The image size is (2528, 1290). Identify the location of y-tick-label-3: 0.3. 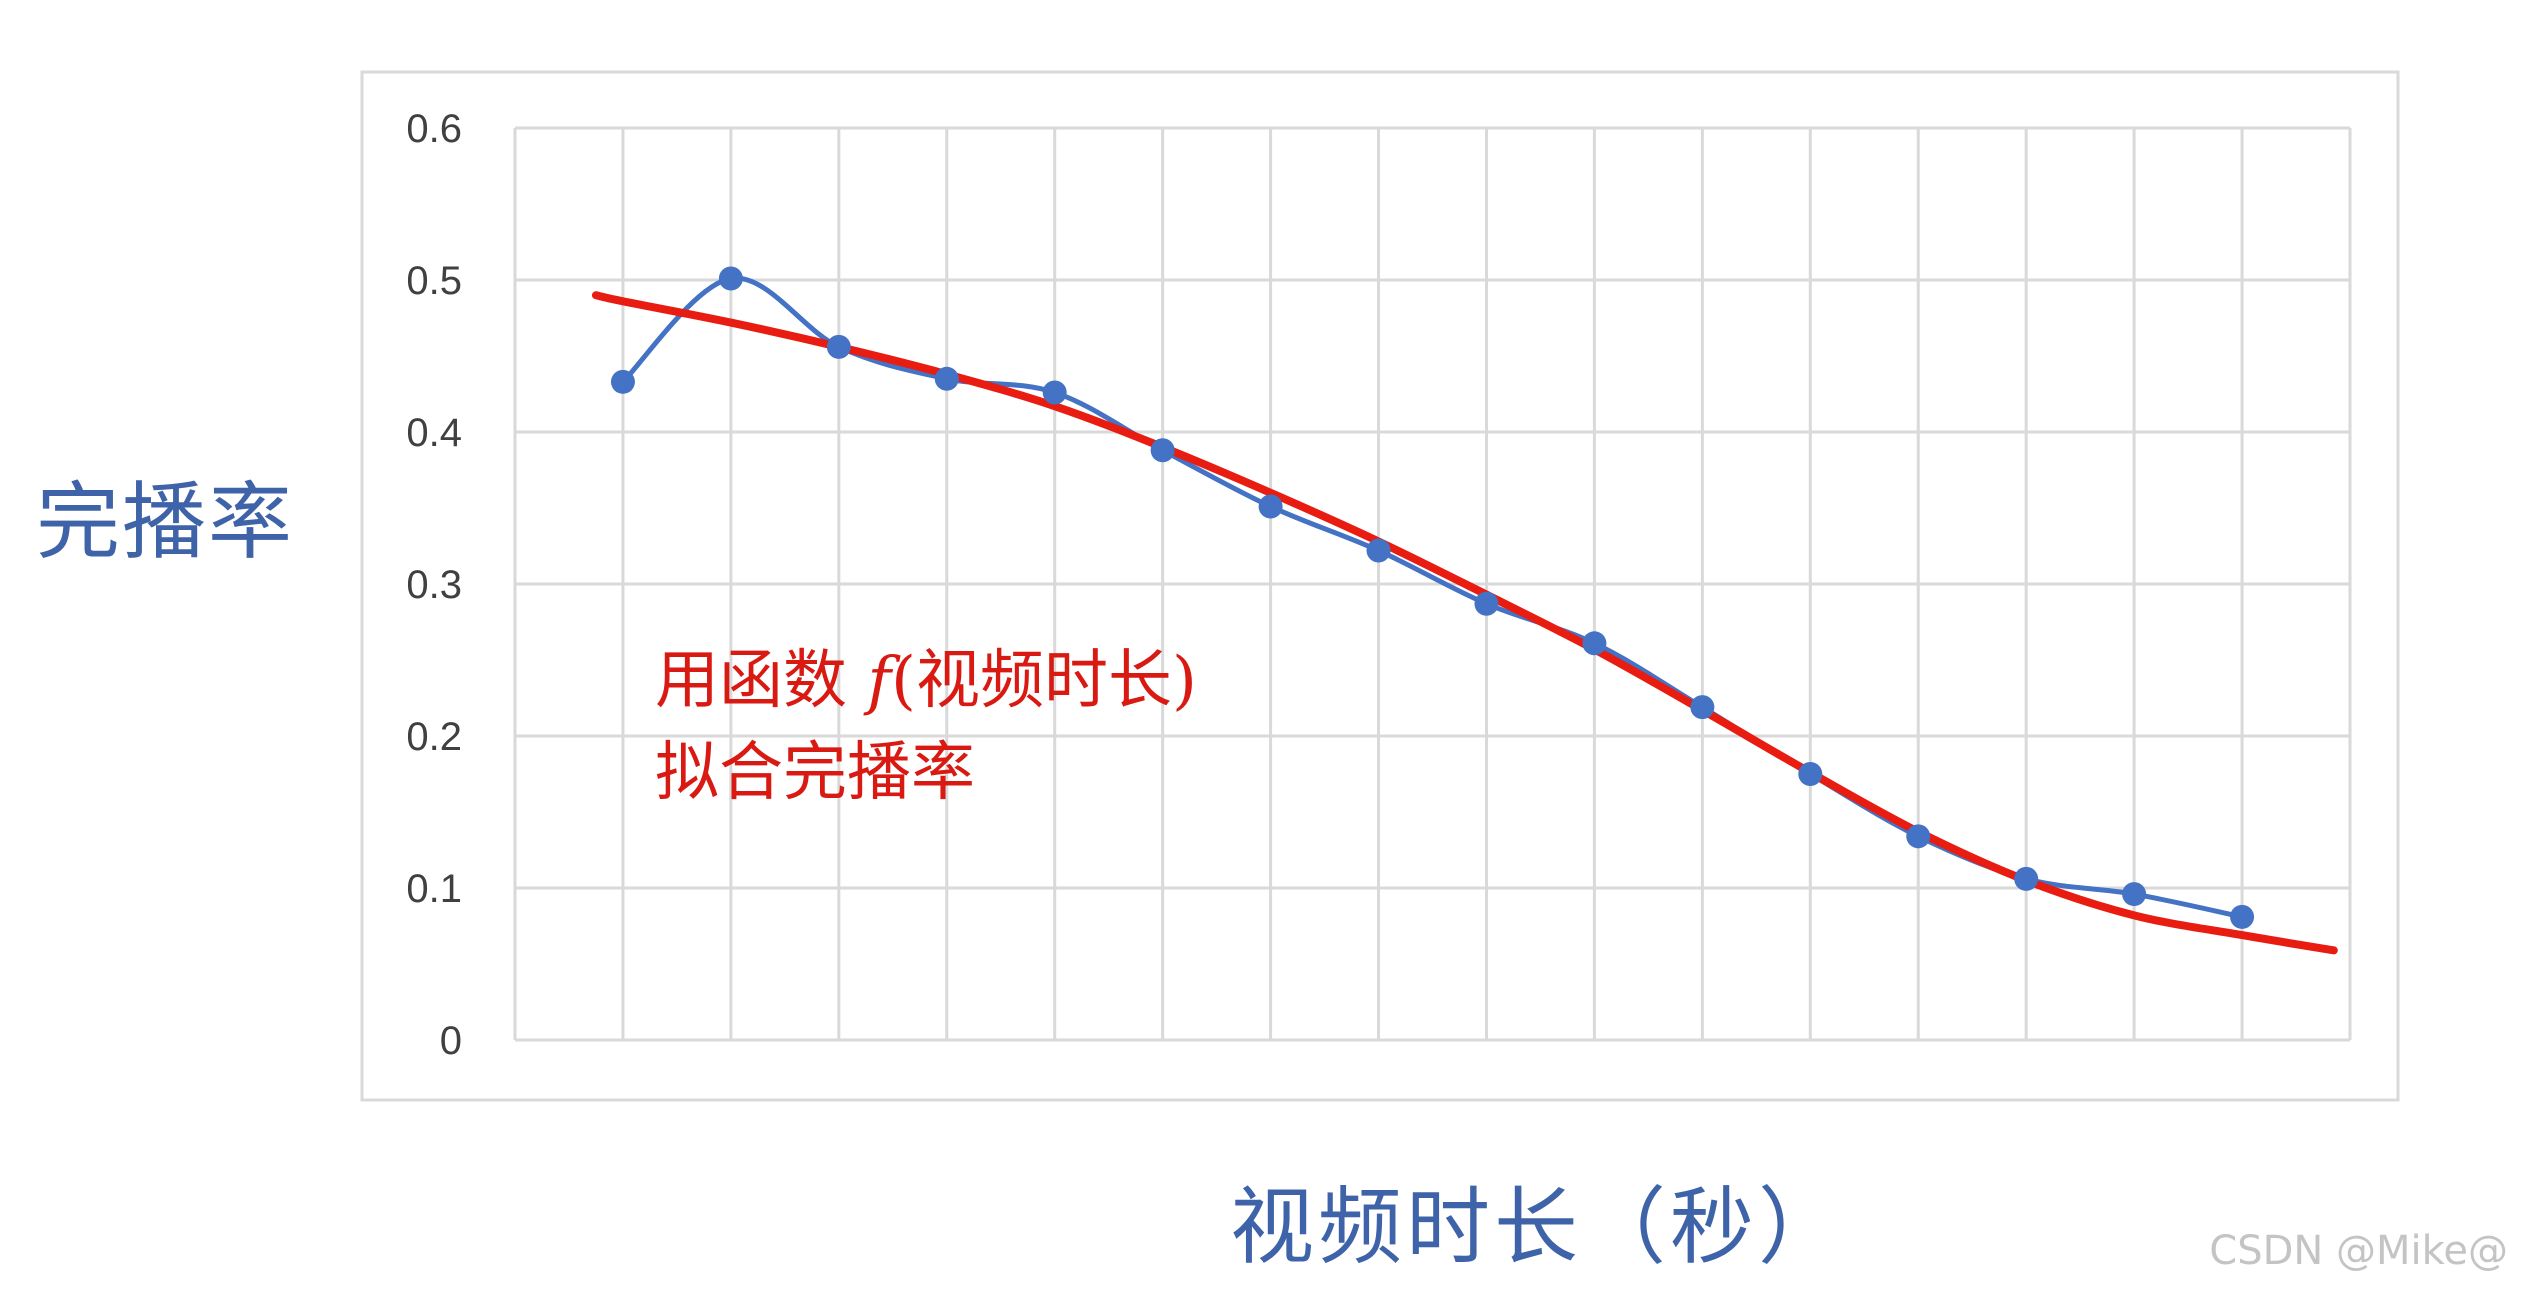
(434, 585).